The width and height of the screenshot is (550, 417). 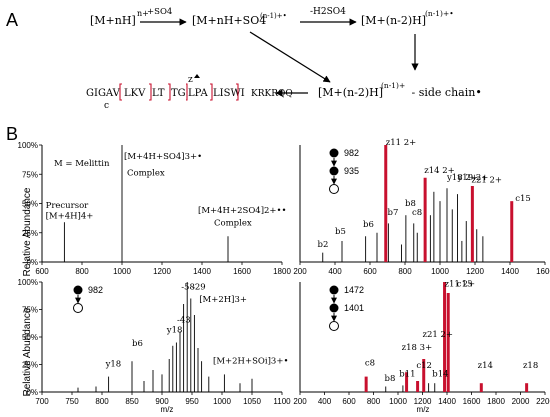 I want to click on peak-annotation: b5, so click(x=340, y=232).